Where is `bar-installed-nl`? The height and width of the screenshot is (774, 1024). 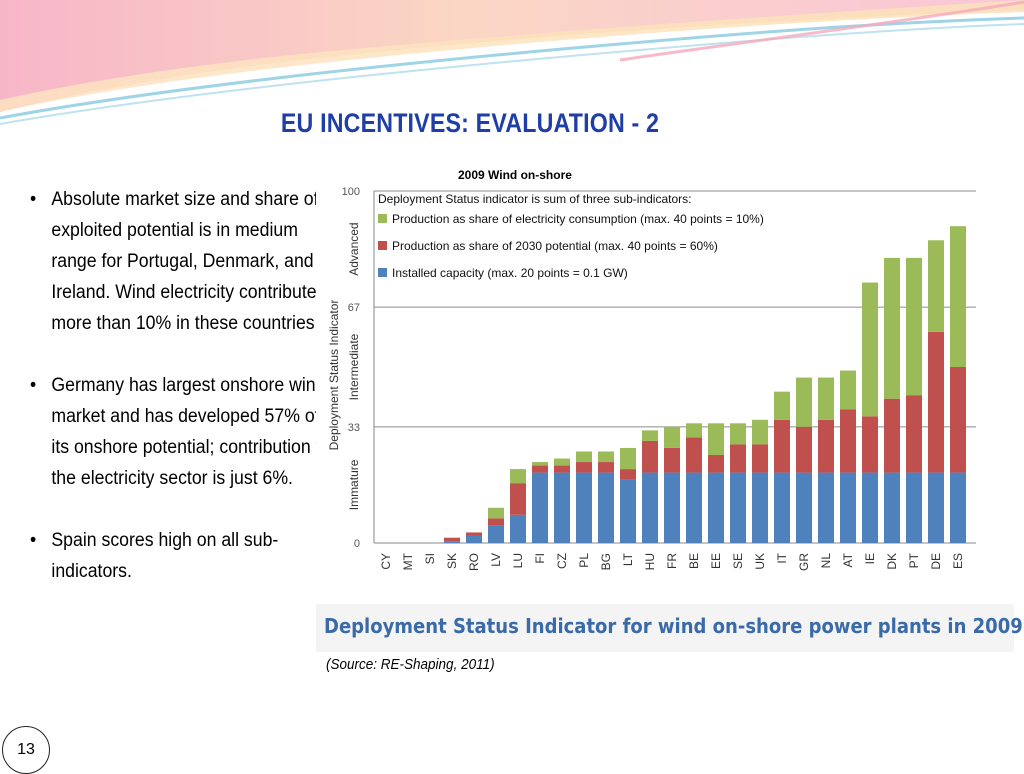 bar-installed-nl is located at coordinates (826, 507).